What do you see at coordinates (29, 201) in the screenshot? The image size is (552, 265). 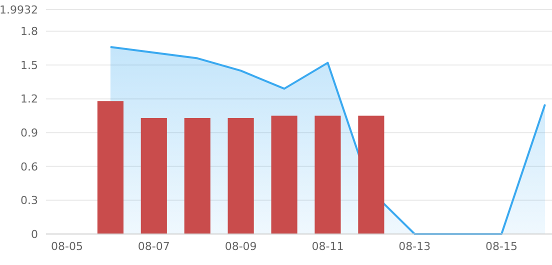 I see `y-tick-label: 0.3` at bounding box center [29, 201].